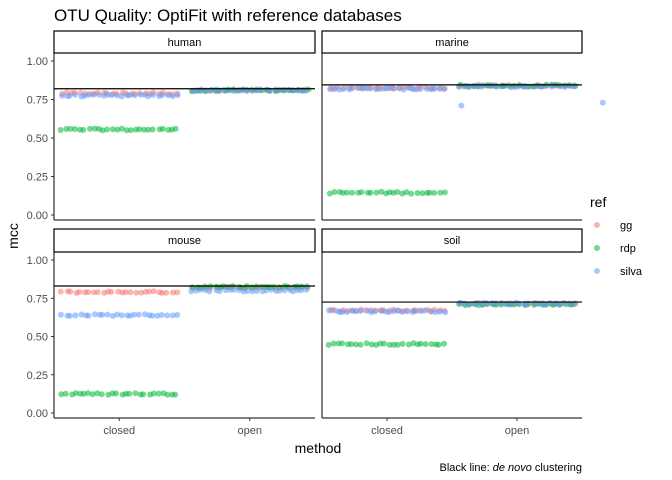 This screenshot has height=480, width=672. What do you see at coordinates (37, 216) in the screenshot?
I see `y-tick-label: 0.00` at bounding box center [37, 216].